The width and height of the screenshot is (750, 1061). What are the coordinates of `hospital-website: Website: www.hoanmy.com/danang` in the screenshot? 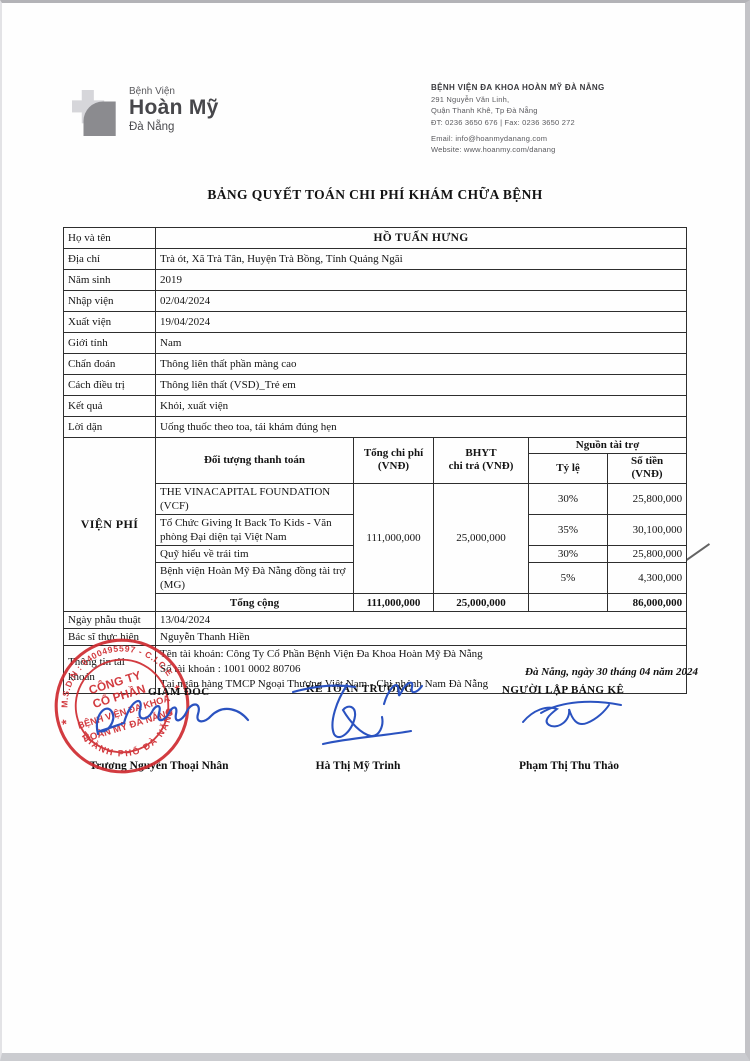 It's located at (493, 149).